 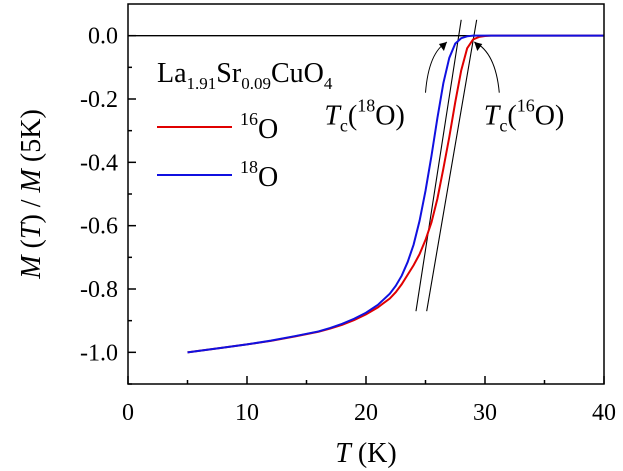 I want to click on y-tick-label--0.6: -0.6, so click(x=99, y=227).